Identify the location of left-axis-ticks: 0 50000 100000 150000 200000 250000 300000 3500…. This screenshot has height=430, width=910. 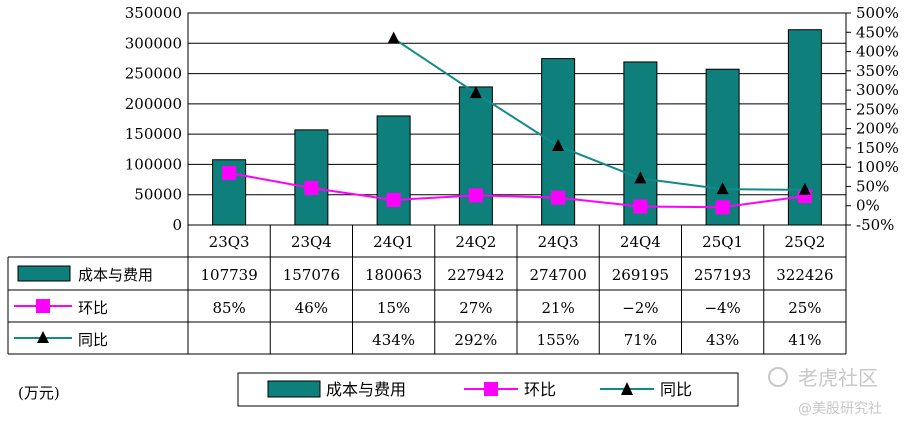
(153, 119).